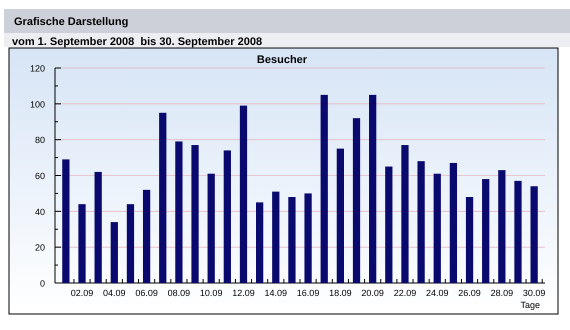 The width and height of the screenshot is (570, 330). I want to click on y-tick-label: 40, so click(39, 211).